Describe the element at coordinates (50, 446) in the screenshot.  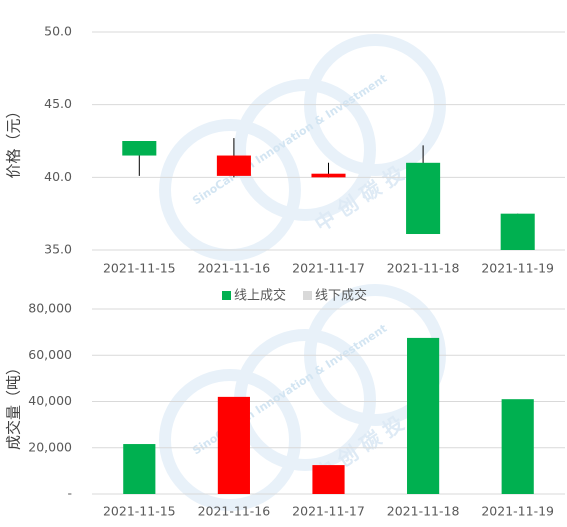
I see `y-tick-label: 20,000` at that location.